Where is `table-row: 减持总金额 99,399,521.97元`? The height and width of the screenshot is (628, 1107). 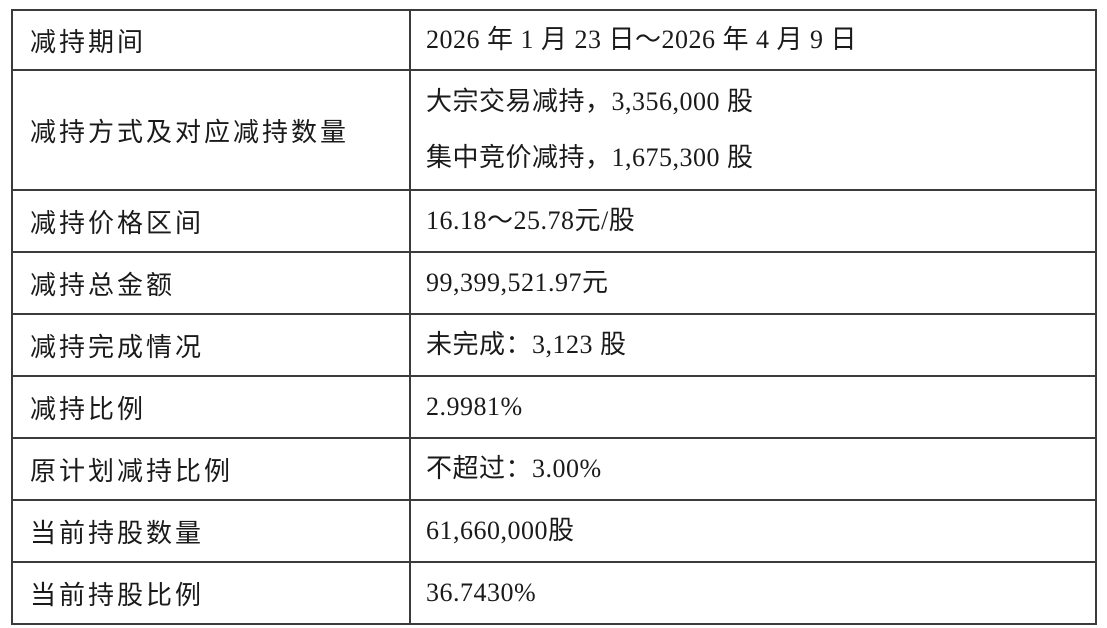
table-row: 减持总金额 99,399,521.97元 is located at coordinates (554, 283).